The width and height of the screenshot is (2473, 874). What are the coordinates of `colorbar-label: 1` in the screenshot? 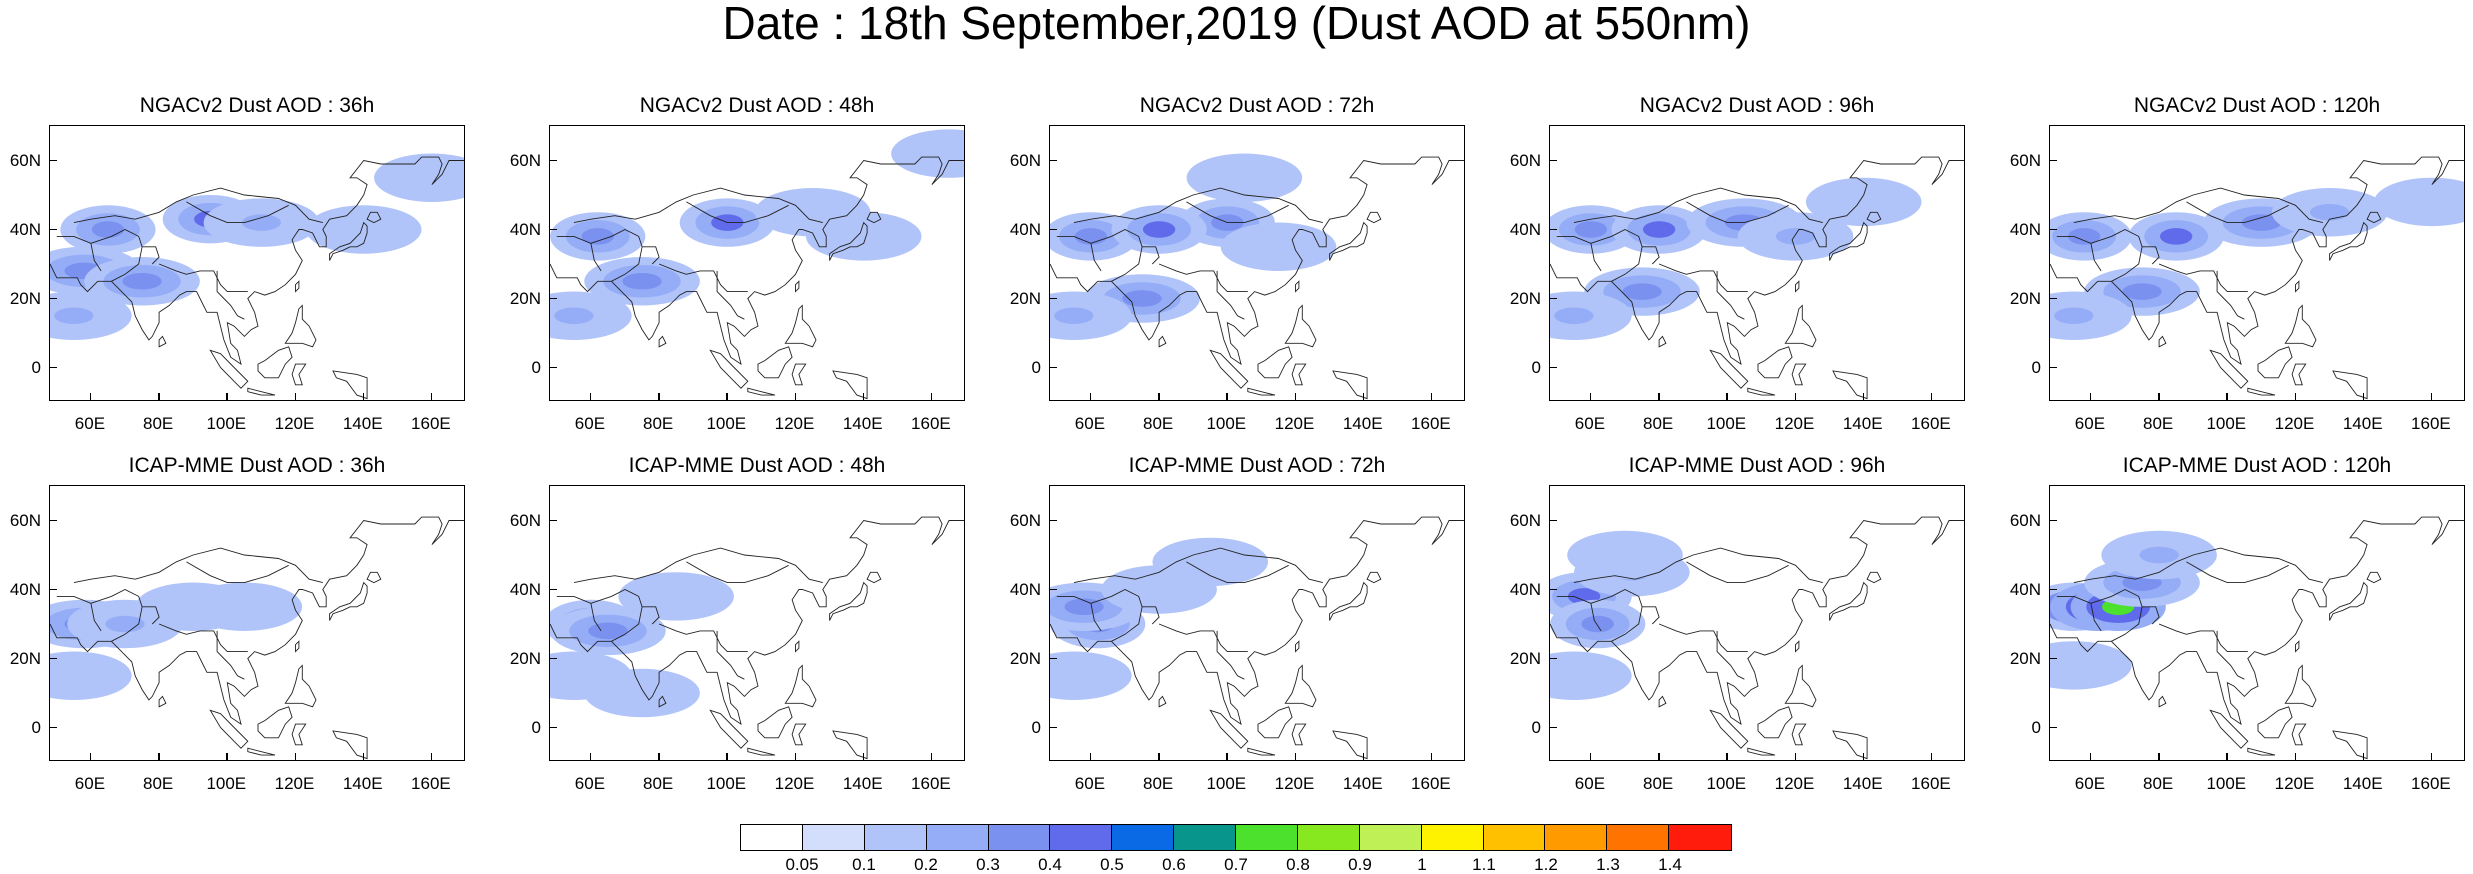 It's located at (1422, 864).